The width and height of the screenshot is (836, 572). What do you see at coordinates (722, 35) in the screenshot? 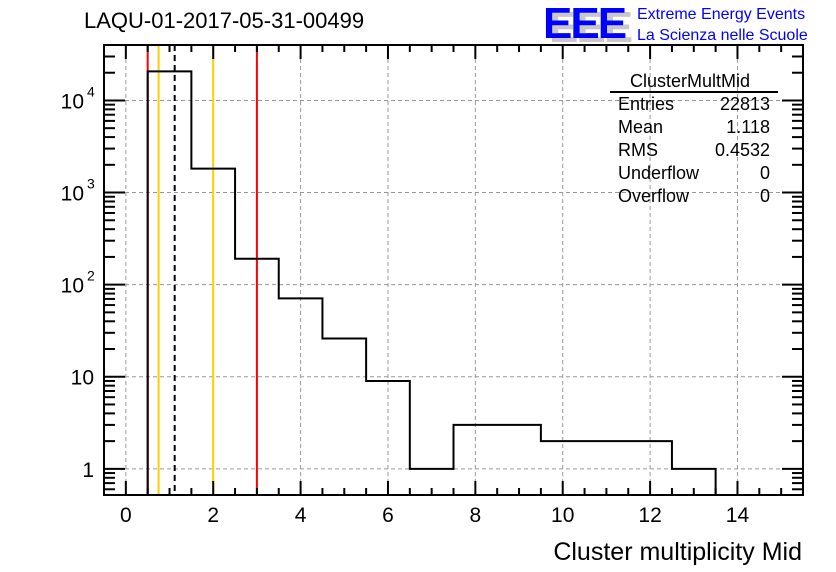
I see `logo-line2: La Scienza nelle Scuole` at bounding box center [722, 35].